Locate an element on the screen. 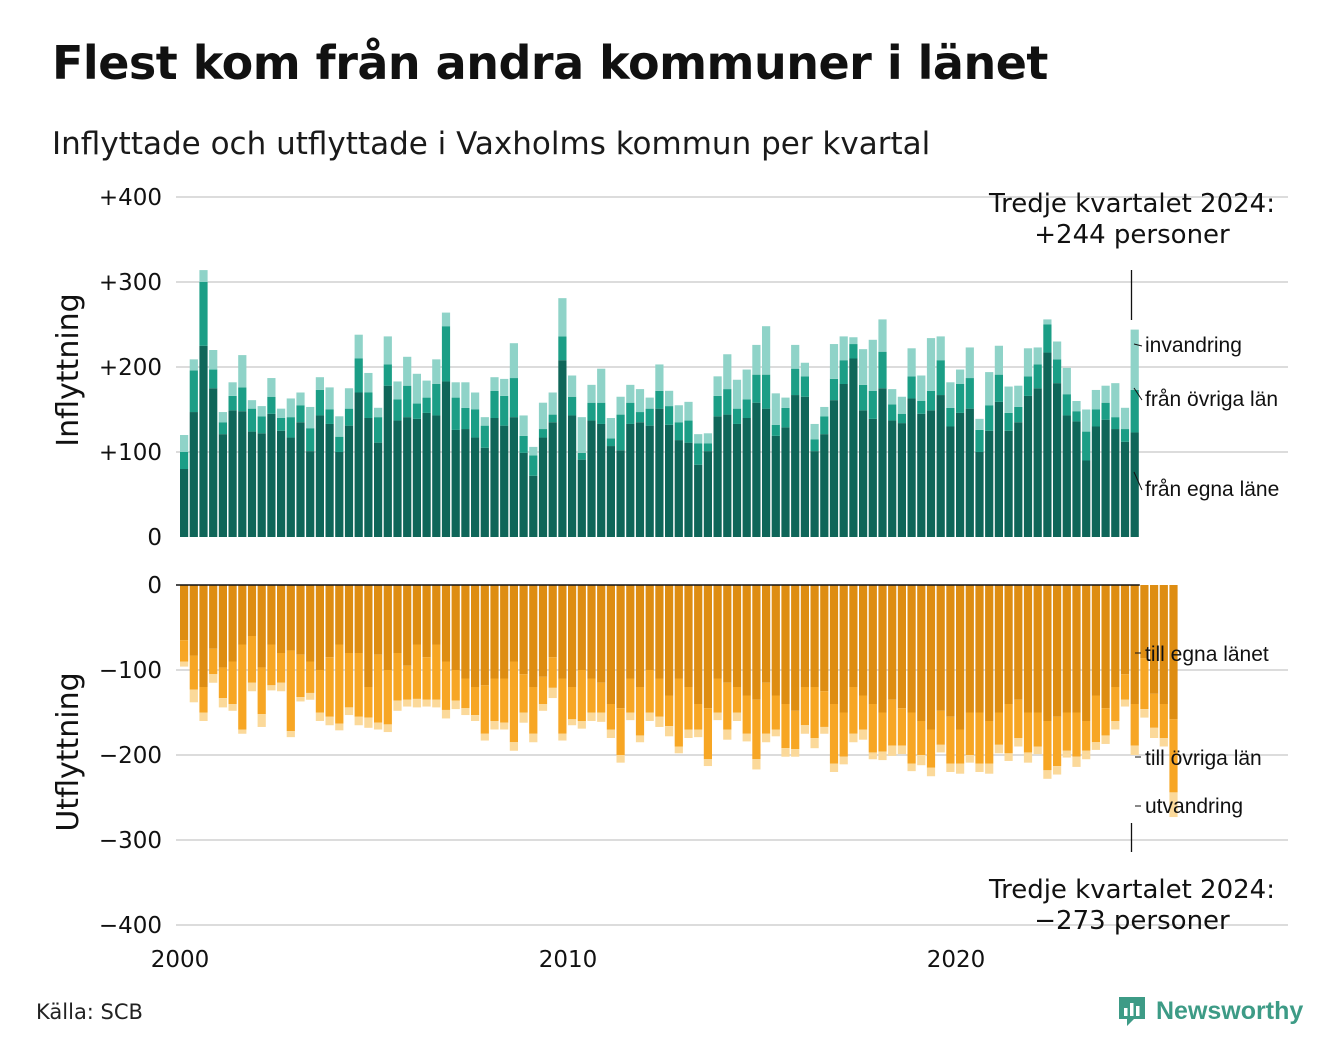 This screenshot has width=1340, height=1060. annotation-in-line2: +244 personer is located at coordinates (1132, 235).